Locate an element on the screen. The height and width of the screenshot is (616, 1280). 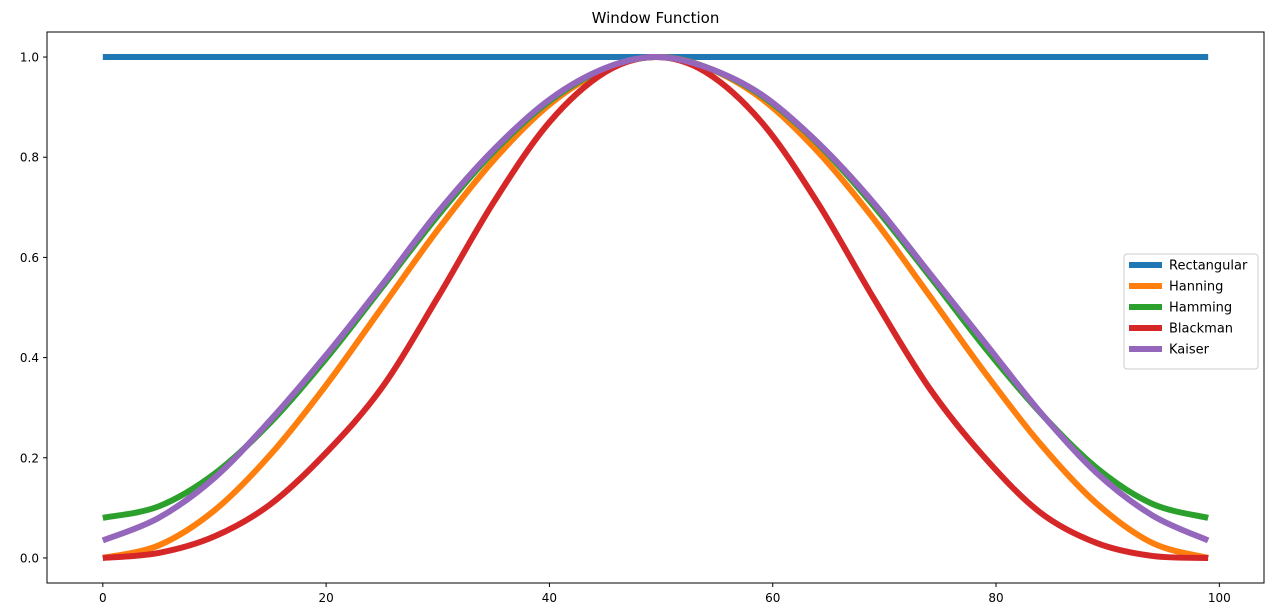
y-tick-label: 0.0 is located at coordinates (29, 558).